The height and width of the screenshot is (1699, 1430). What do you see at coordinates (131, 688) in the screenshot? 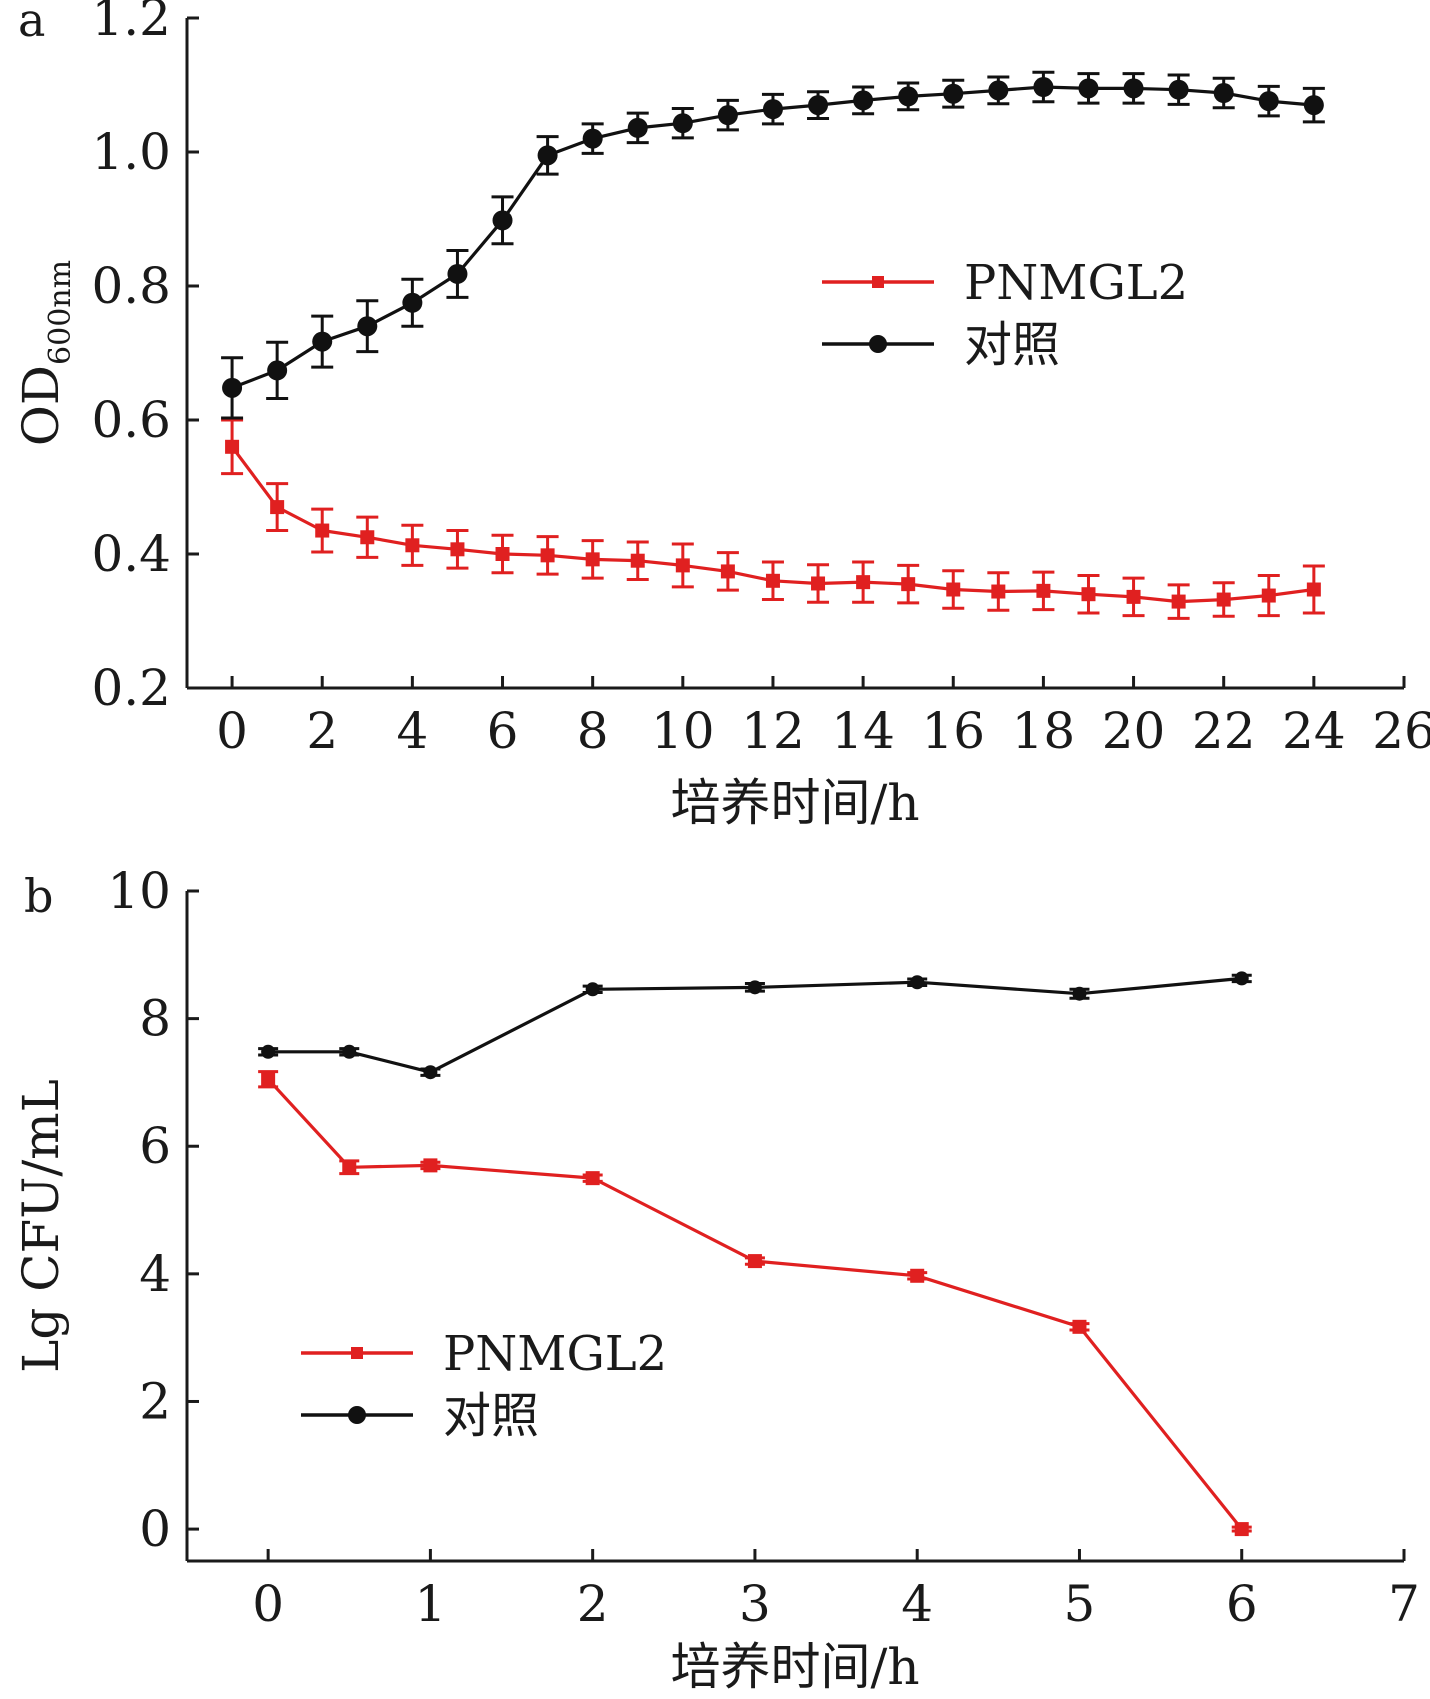
I see `chart-a-y-tick-label: 0.2` at bounding box center [131, 688].